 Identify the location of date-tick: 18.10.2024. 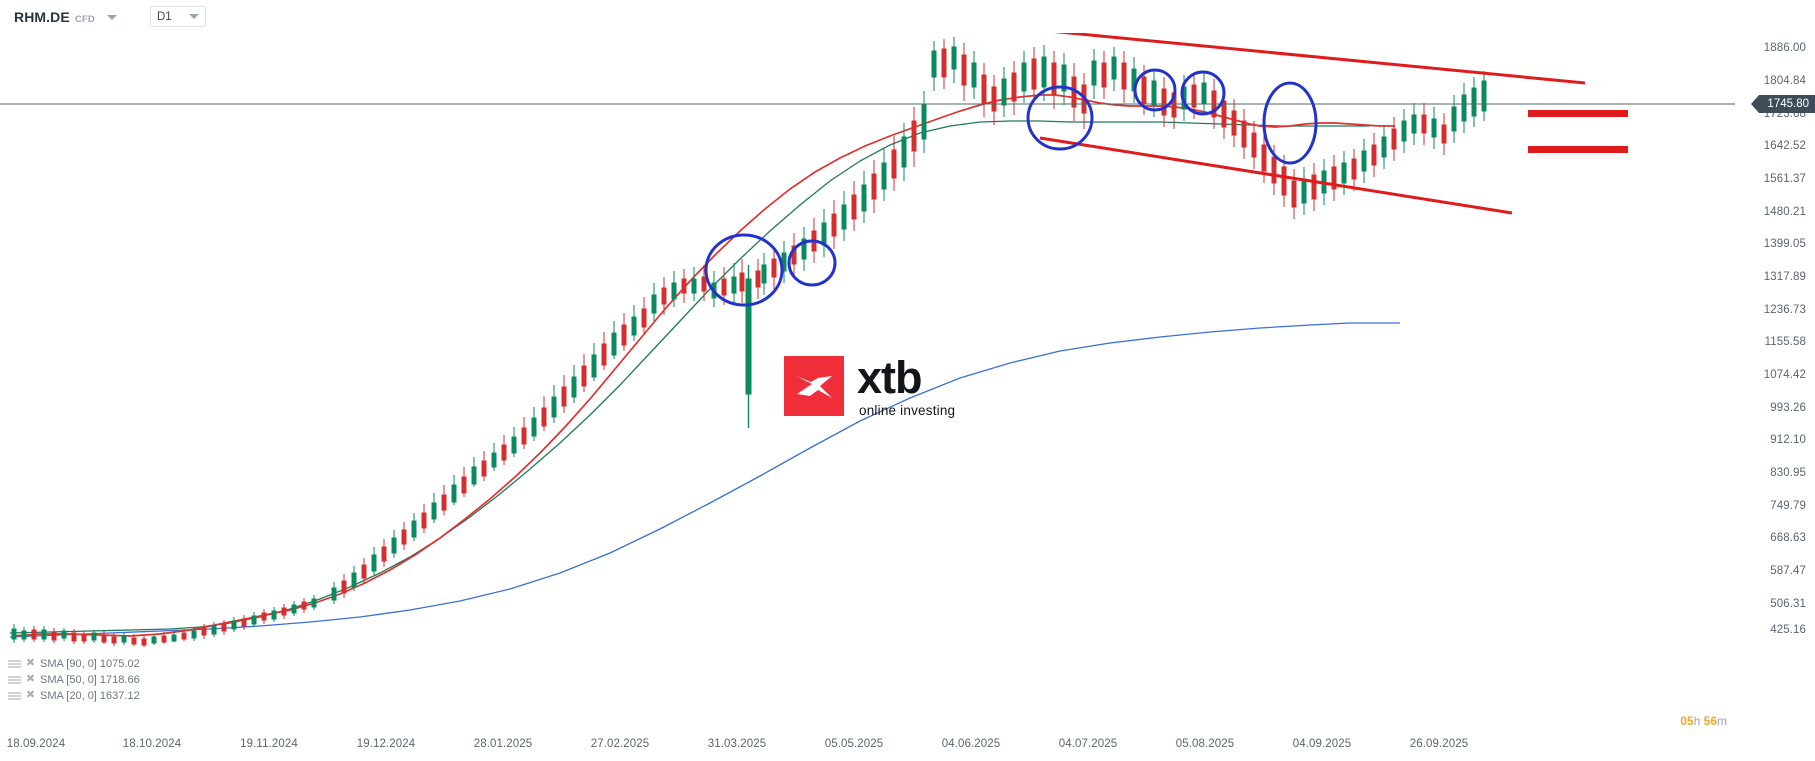
(152, 744).